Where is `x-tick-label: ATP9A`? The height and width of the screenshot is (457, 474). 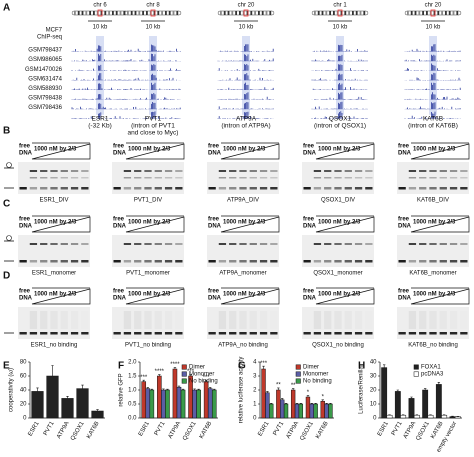 x-tick-label: ATP9A is located at coordinates (293, 430).